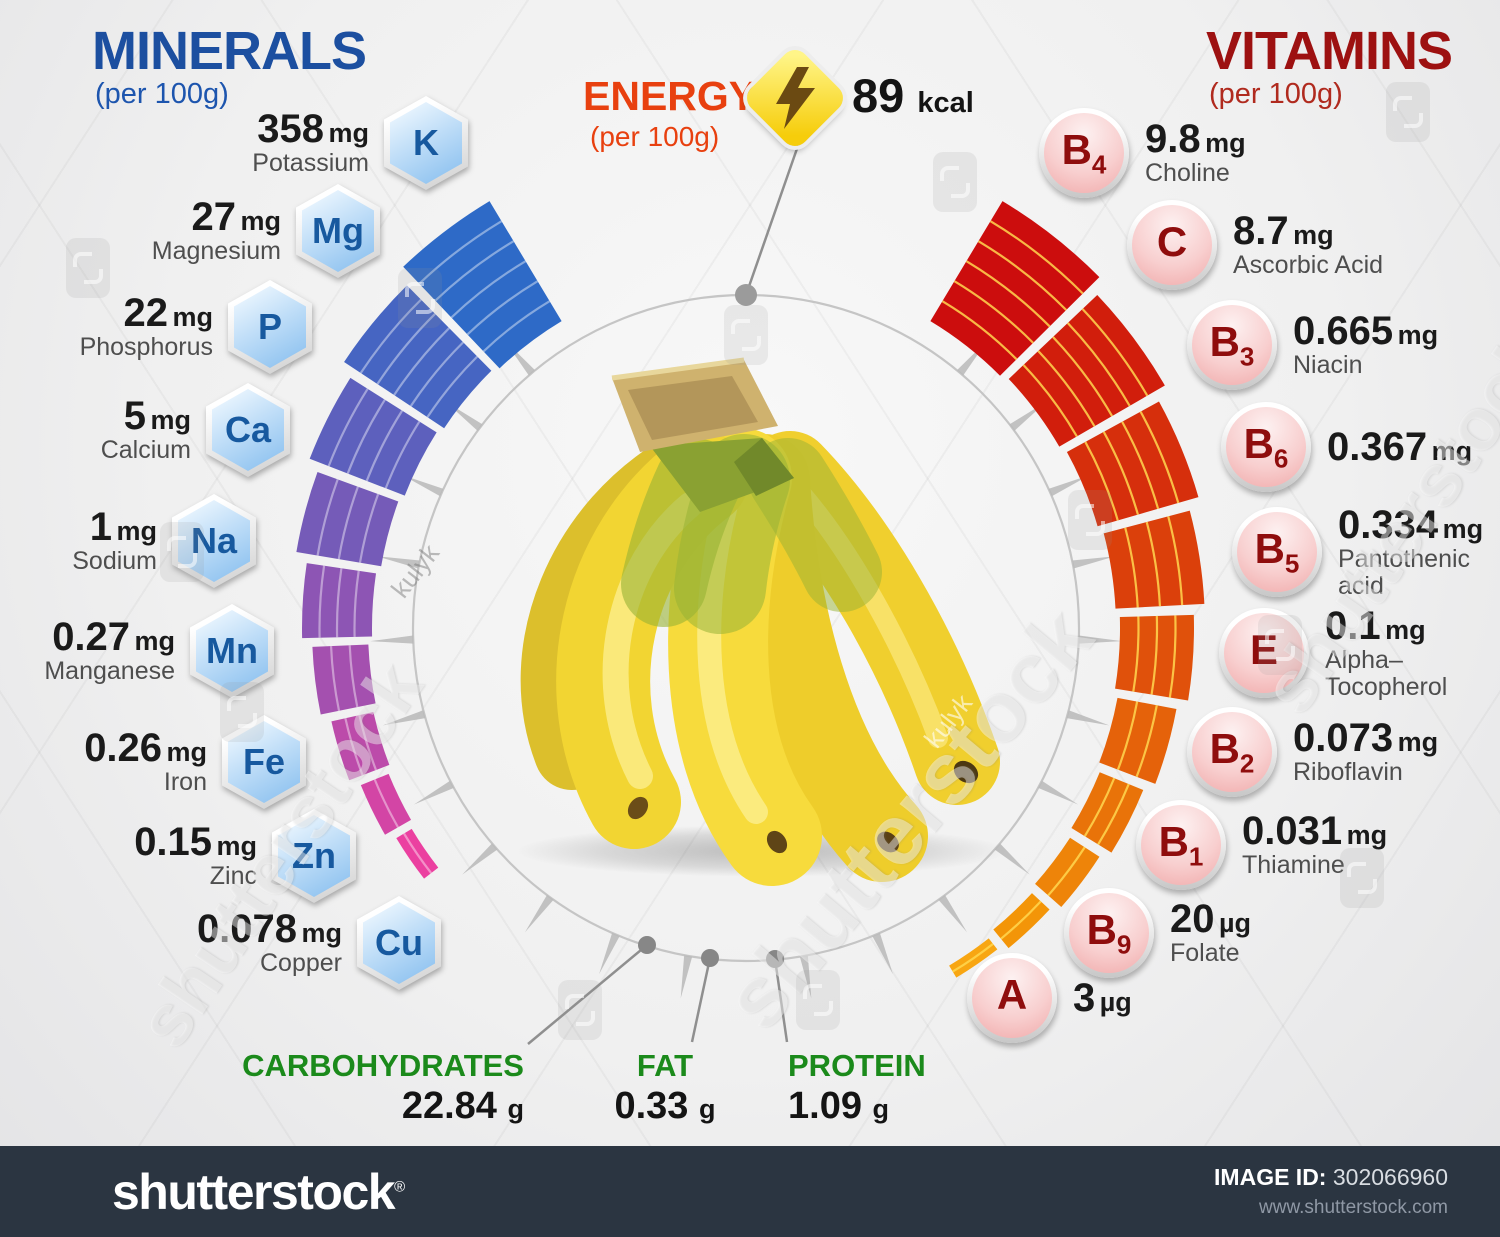  I want to click on vitamin-symbol-badge: B1, so click(1181, 845).